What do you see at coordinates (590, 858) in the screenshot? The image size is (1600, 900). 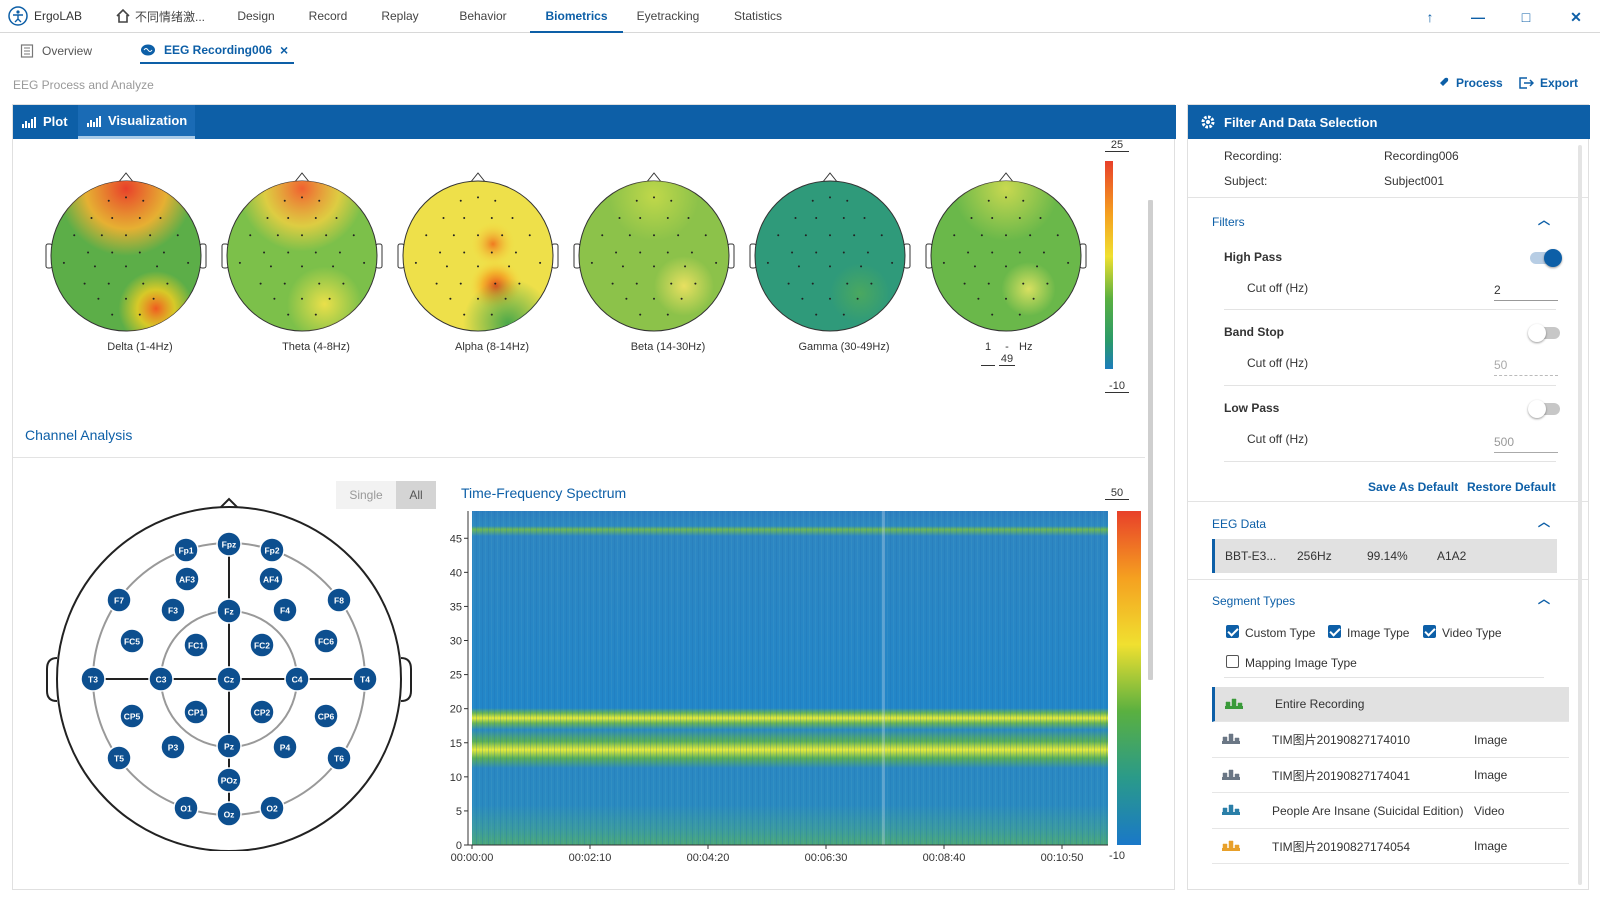 I see `spectrum-x-tick: 00:02:10` at bounding box center [590, 858].